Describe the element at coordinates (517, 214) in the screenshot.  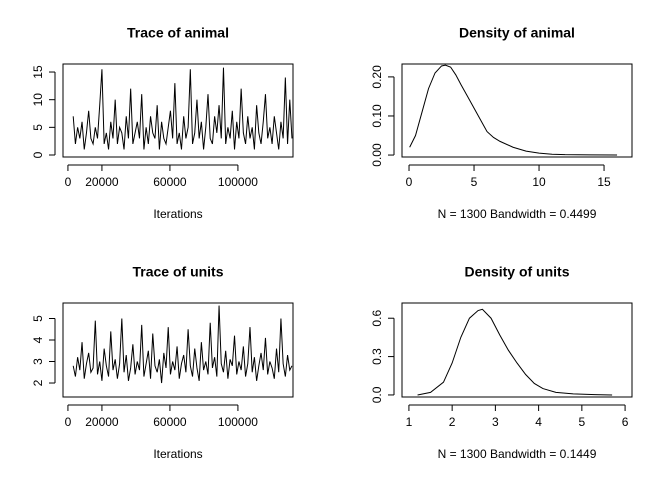
I see `x-axis-label: N = 1300 Bandwidth = 0.4499` at that location.